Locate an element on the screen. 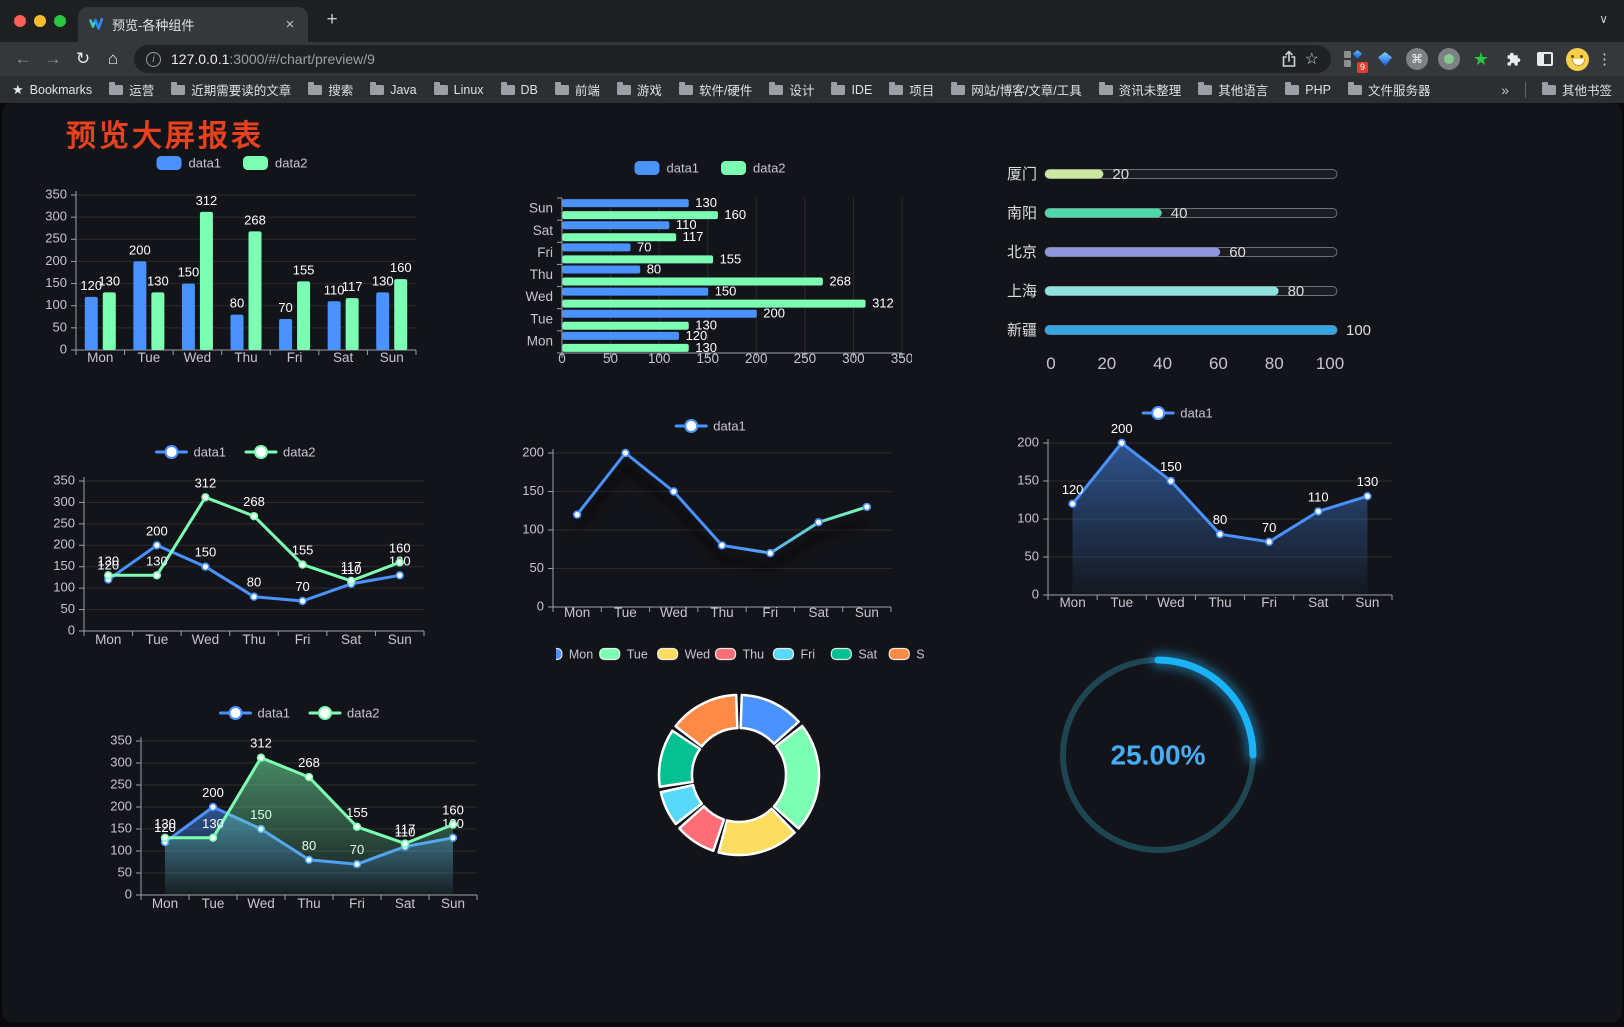 The height and width of the screenshot is (1027, 1624). extension-green-star-icon: ★ is located at coordinates (1481, 59).